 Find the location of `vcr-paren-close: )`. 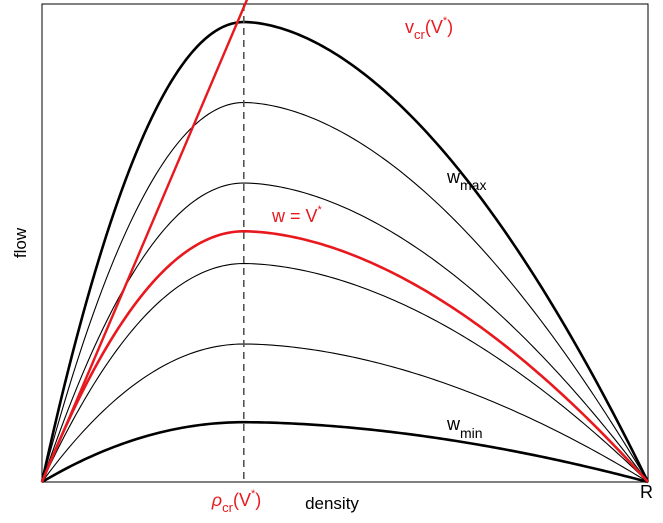

vcr-paren-close: ) is located at coordinates (450, 27).